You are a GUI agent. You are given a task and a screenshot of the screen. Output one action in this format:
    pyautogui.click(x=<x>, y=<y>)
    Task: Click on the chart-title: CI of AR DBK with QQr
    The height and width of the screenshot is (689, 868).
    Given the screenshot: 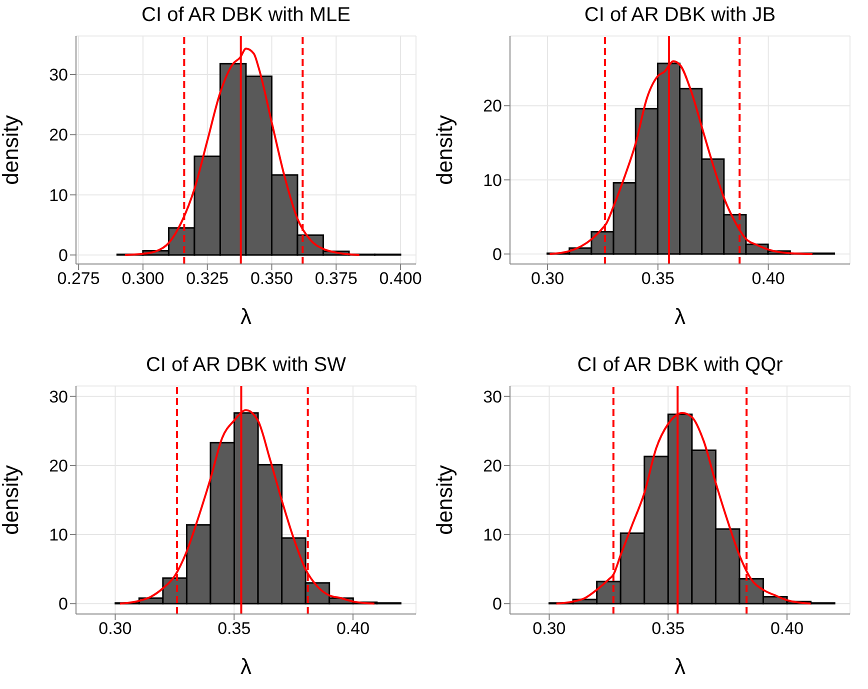 What is the action you would take?
    pyautogui.click(x=680, y=365)
    